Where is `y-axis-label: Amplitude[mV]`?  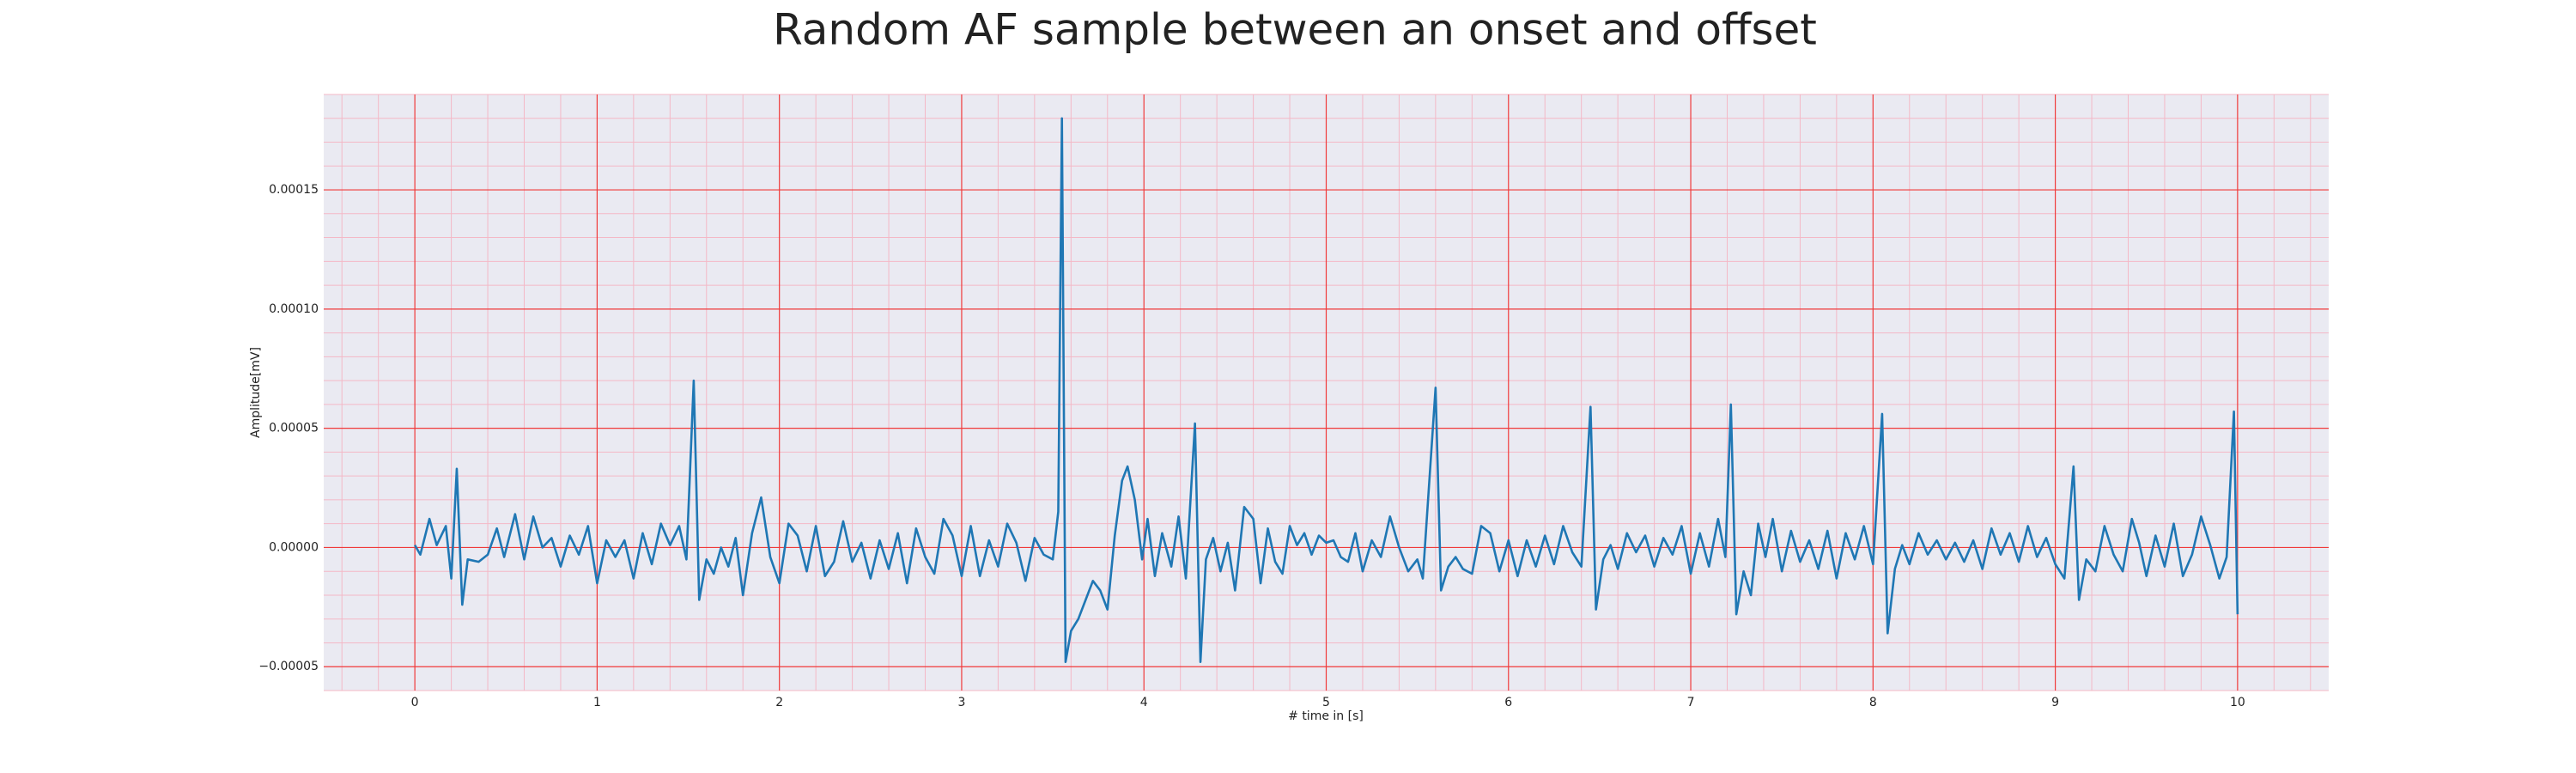 y-axis-label: Amplitude[mV] is located at coordinates (256, 392).